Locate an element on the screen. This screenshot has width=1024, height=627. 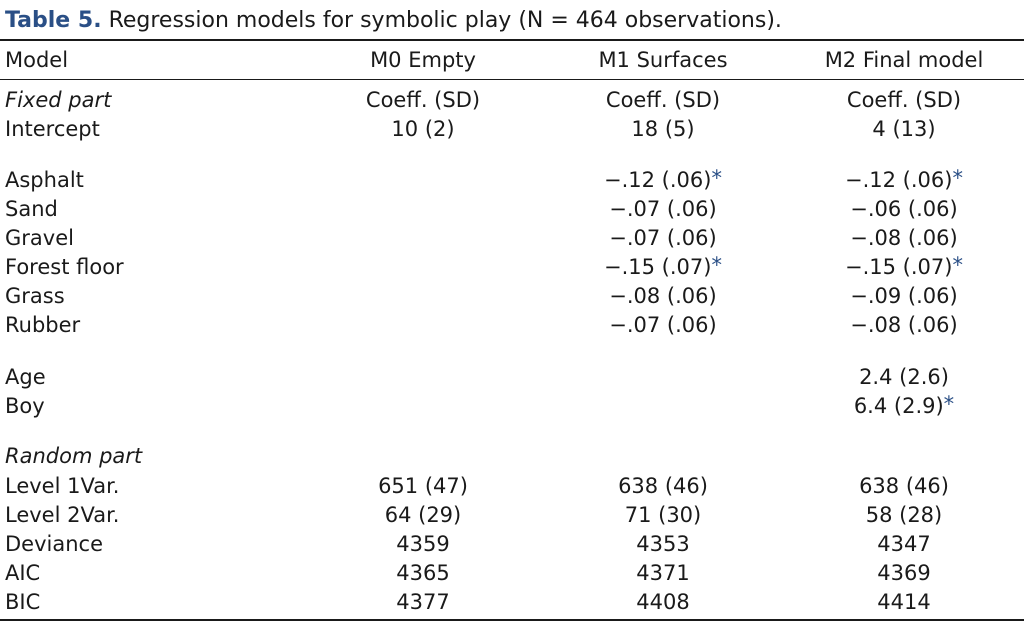
row-label: Sand is located at coordinates (31, 209).